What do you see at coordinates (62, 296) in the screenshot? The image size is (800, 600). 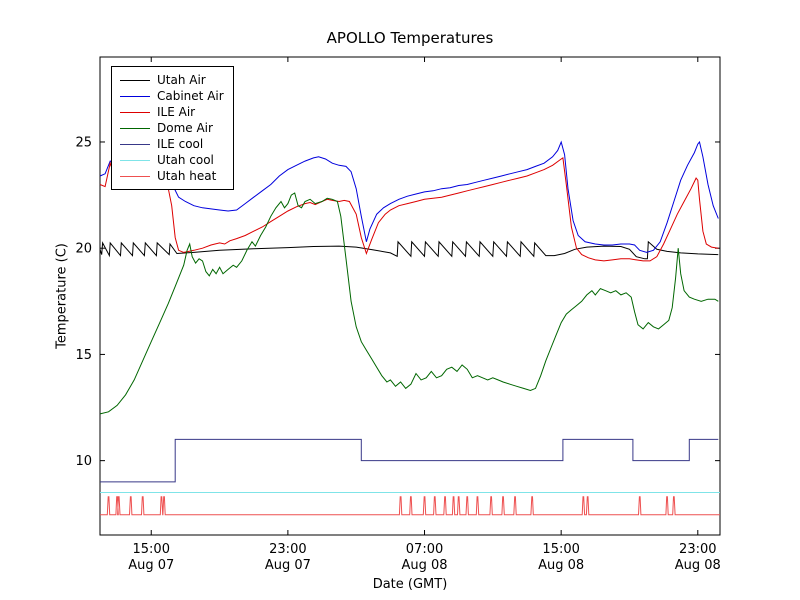 I see `y-axis-label: Temperature (C)` at bounding box center [62, 296].